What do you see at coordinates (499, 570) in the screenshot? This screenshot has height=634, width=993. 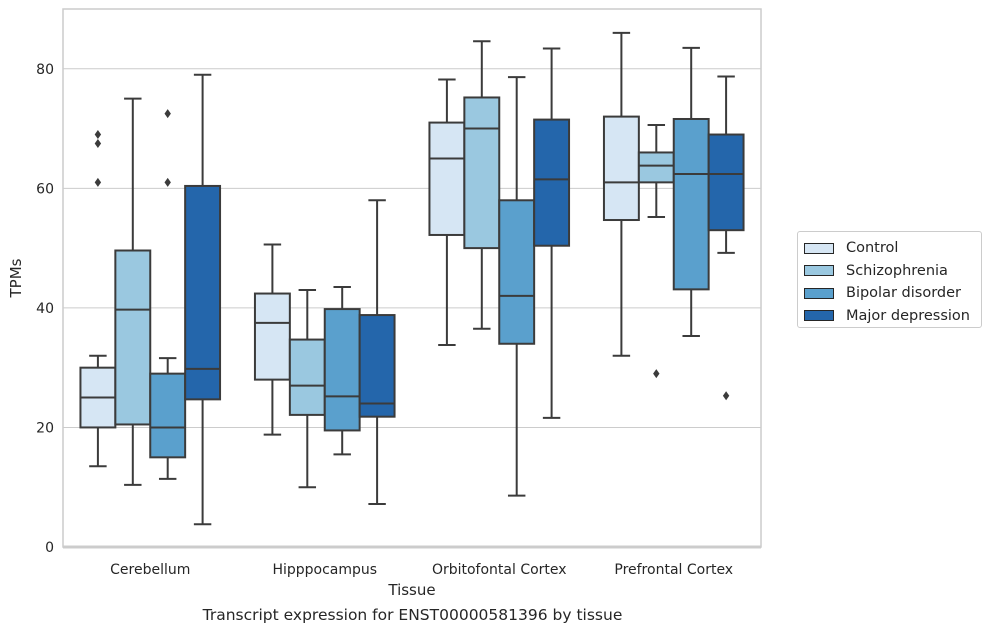 I see `x-tick-label: Orbitofontal Cortex` at bounding box center [499, 570].